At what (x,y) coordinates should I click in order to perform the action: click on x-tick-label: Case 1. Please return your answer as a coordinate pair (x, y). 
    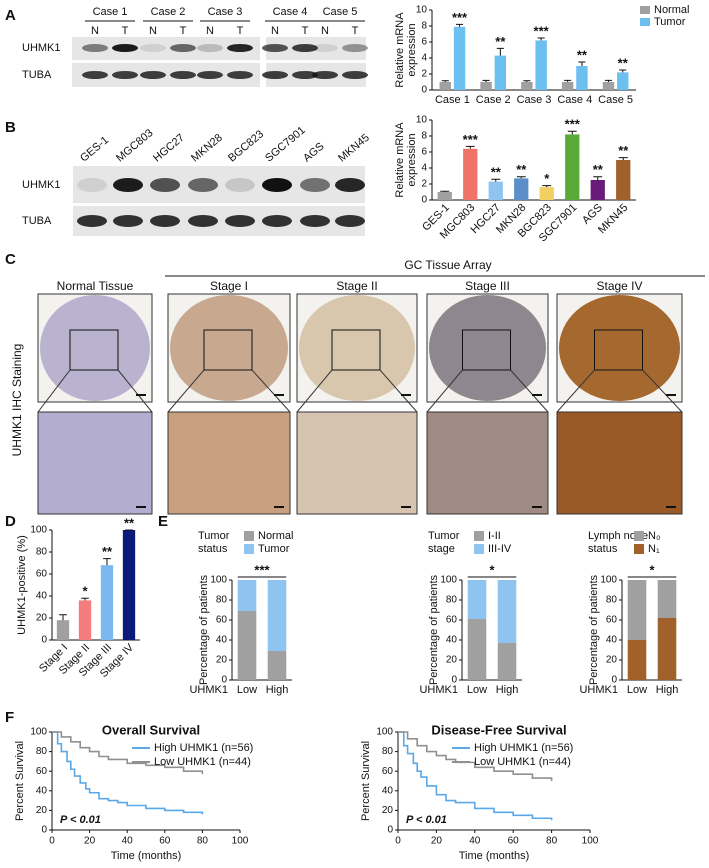
    Looking at the image, I should click on (452, 100).